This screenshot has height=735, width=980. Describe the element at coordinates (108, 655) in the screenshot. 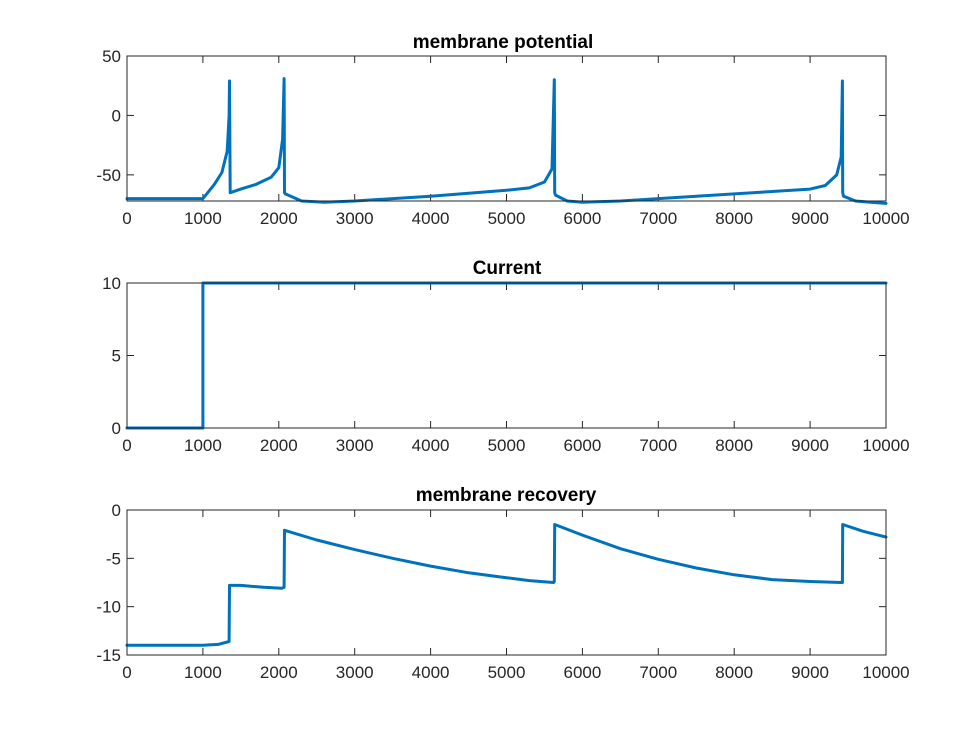

I see `y-tick-label: -15` at that location.